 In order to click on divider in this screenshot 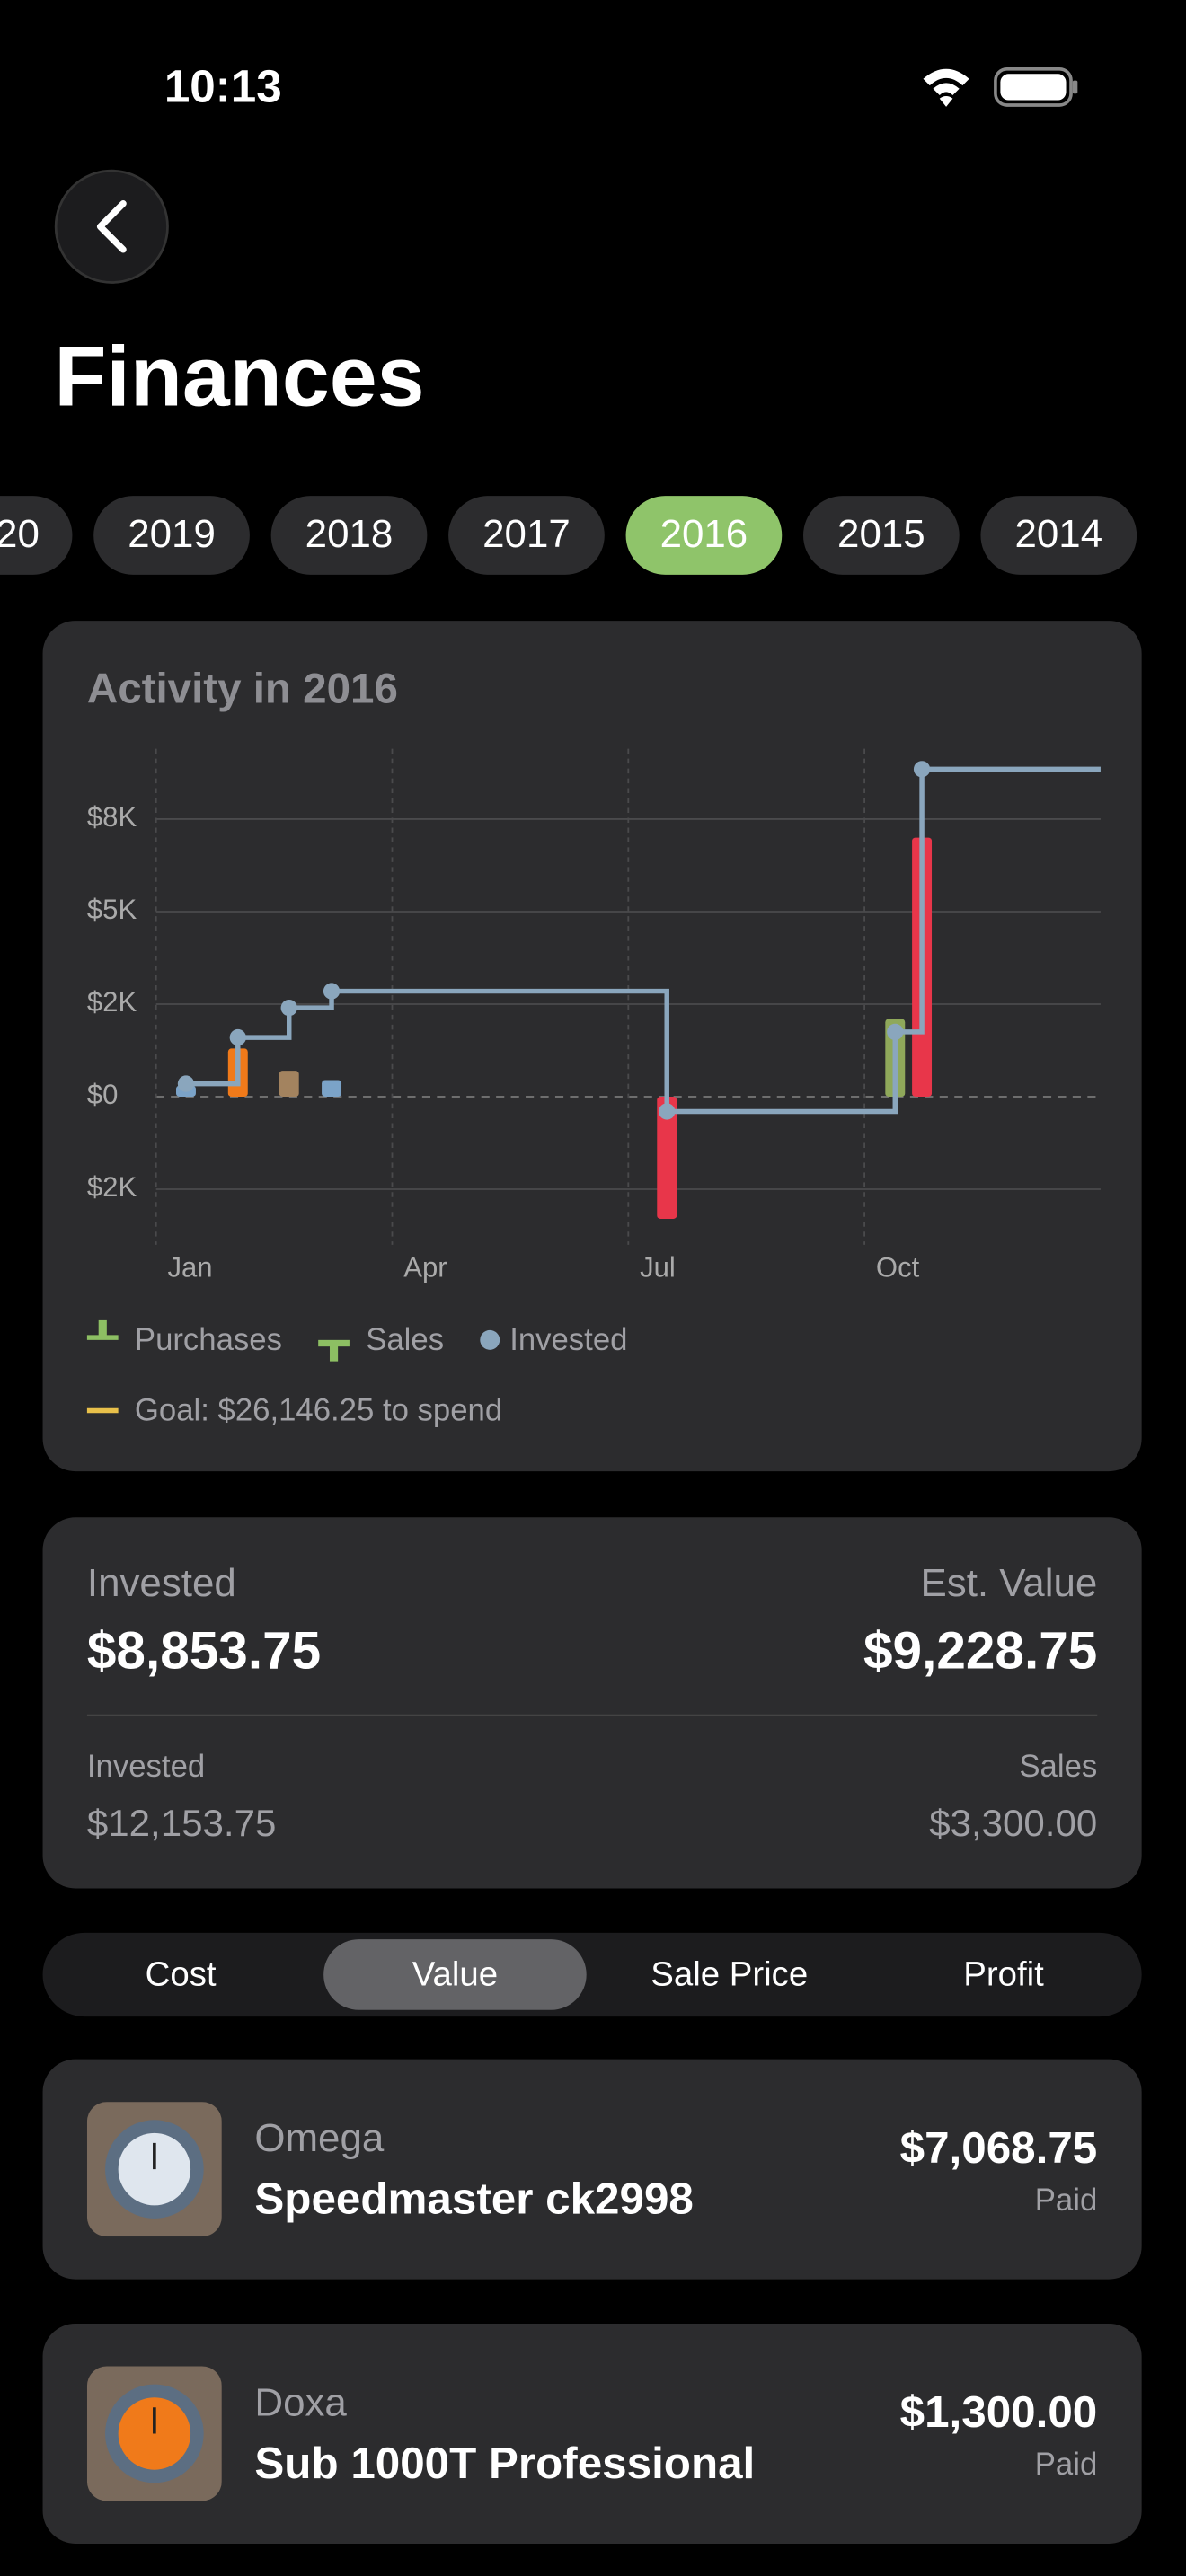, I will do `click(592, 1715)`.